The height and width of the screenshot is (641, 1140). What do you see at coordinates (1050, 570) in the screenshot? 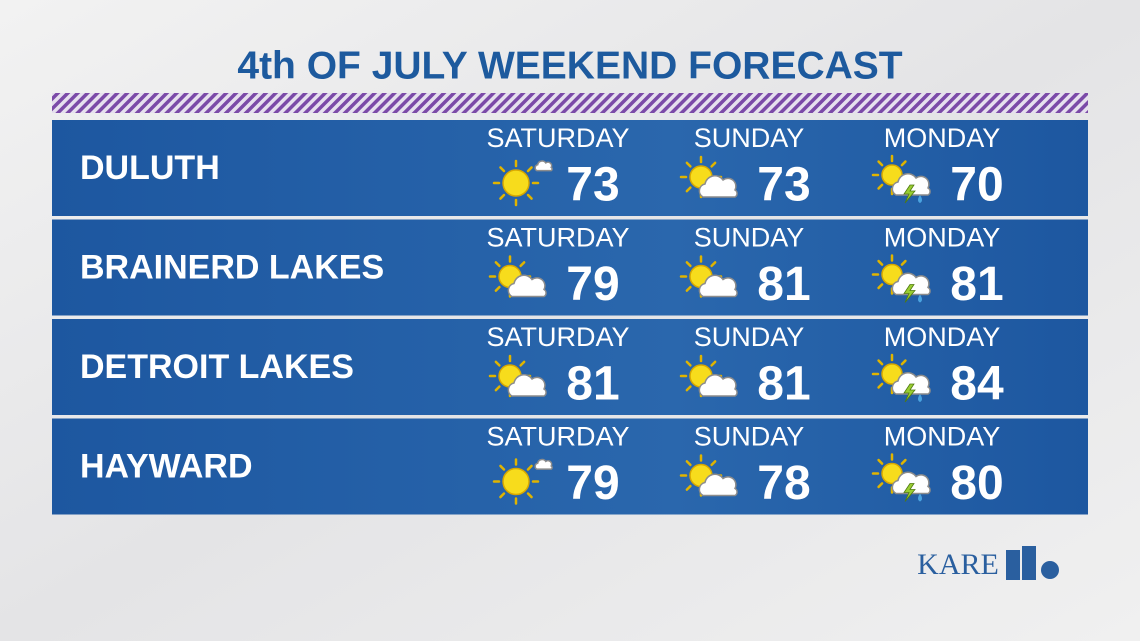
I see `logo-peacock` at bounding box center [1050, 570].